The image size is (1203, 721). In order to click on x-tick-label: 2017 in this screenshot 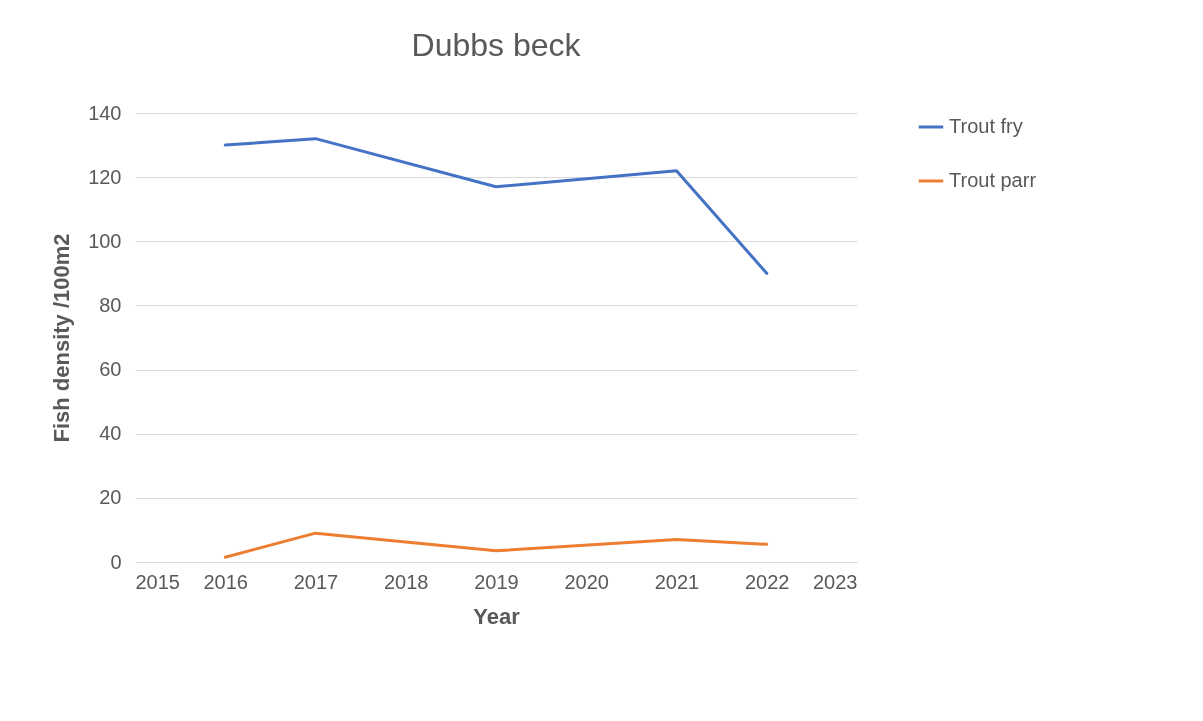, I will do `click(316, 581)`.